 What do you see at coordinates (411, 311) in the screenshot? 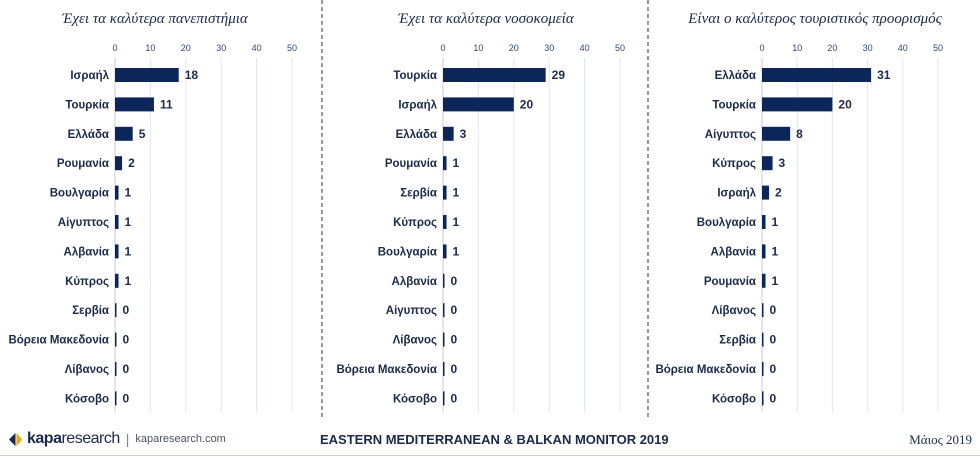
I see `chart-2-category-label: Αίγυπτος` at bounding box center [411, 311].